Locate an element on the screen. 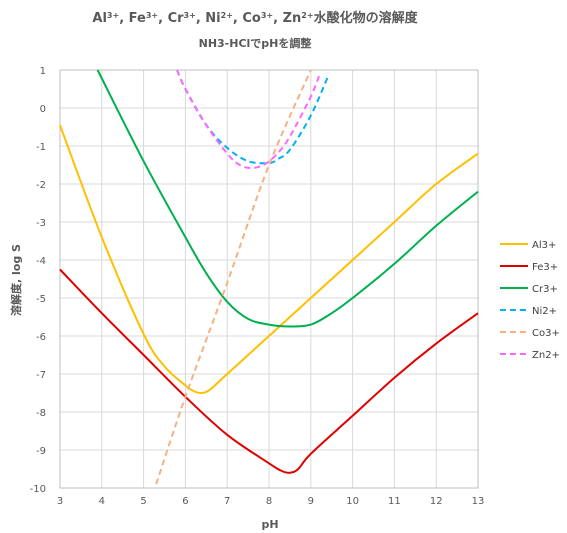 This screenshot has width=567, height=533. y-tick-label: -6 is located at coordinates (41, 337).